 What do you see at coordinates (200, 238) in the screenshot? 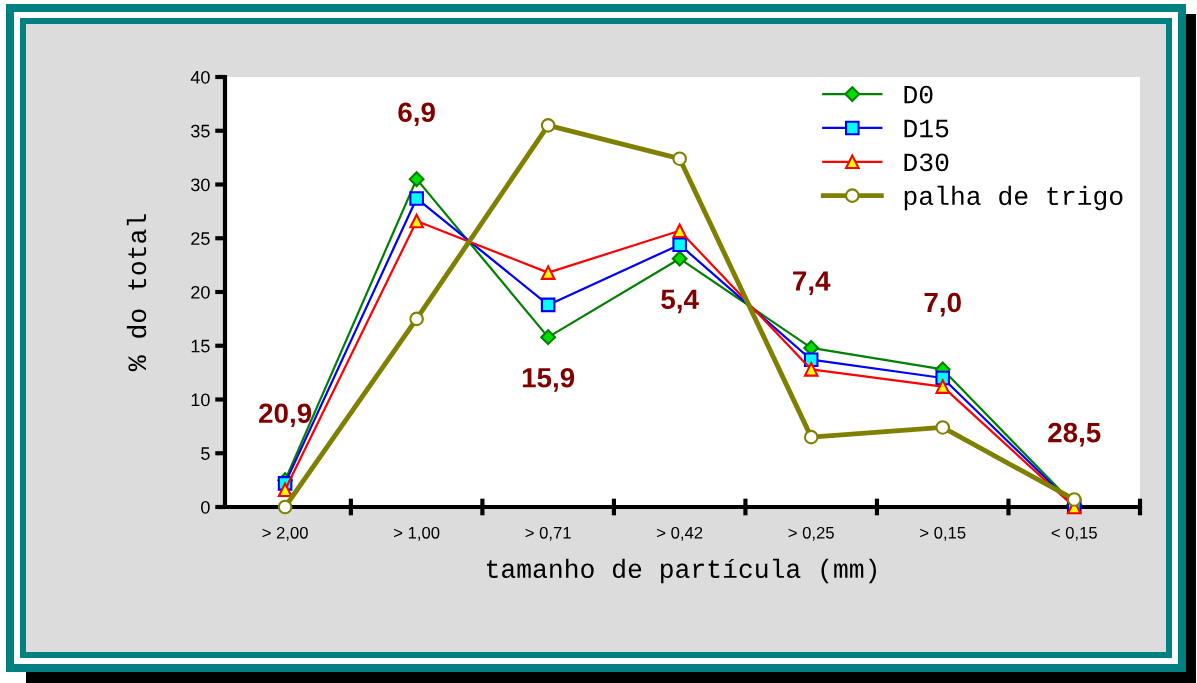
I see `y-tick-label: 25` at bounding box center [200, 238].